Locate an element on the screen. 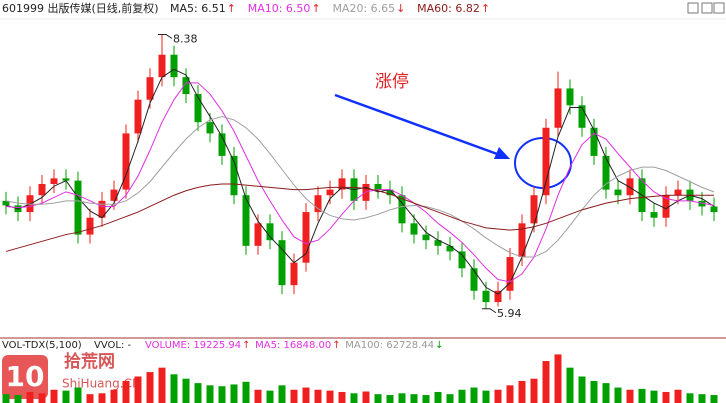 This screenshot has width=726, height=403. legend-label: MA10: 6.50 is located at coordinates (279, 8).